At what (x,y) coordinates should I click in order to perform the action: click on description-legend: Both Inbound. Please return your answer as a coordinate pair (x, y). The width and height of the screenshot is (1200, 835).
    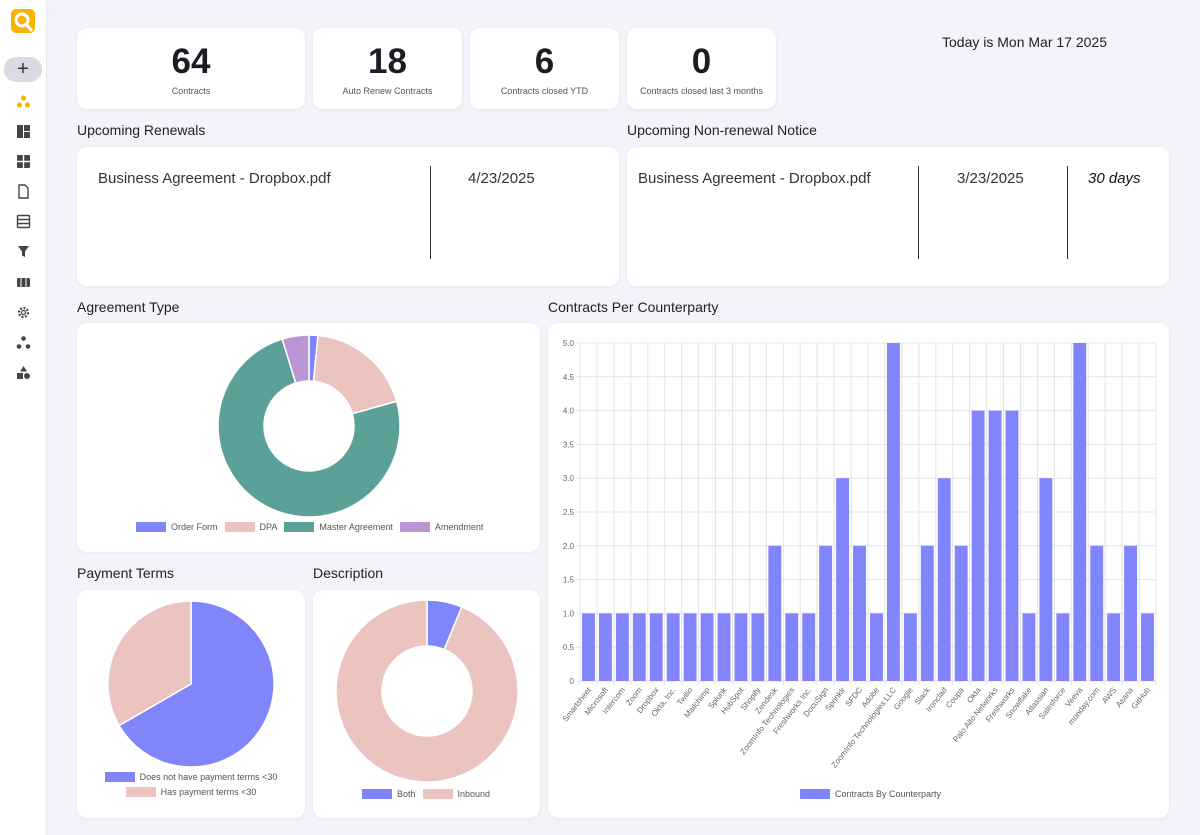
    Looking at the image, I should click on (429, 794).